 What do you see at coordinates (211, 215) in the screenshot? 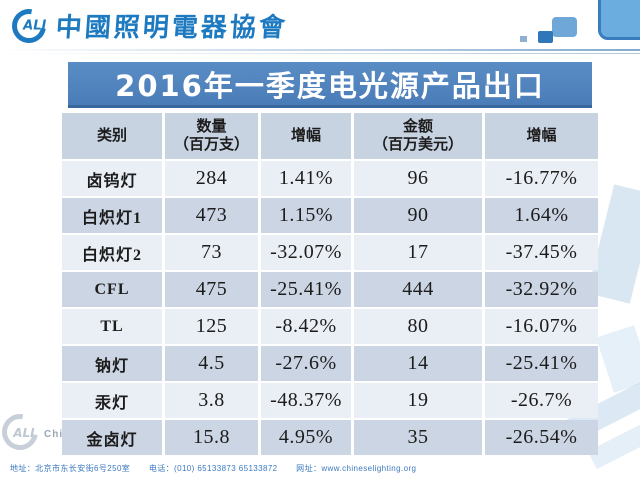
I see `table-cell: 473` at bounding box center [211, 215].